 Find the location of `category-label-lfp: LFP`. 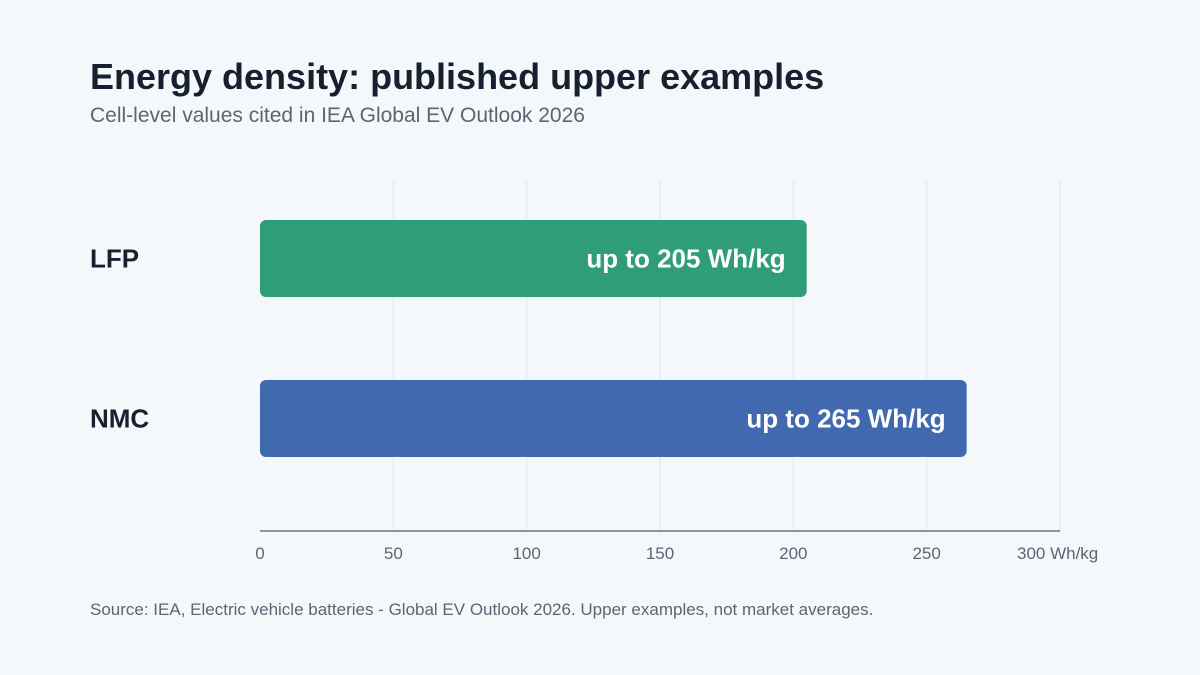

category-label-lfp: LFP is located at coordinates (114, 259).